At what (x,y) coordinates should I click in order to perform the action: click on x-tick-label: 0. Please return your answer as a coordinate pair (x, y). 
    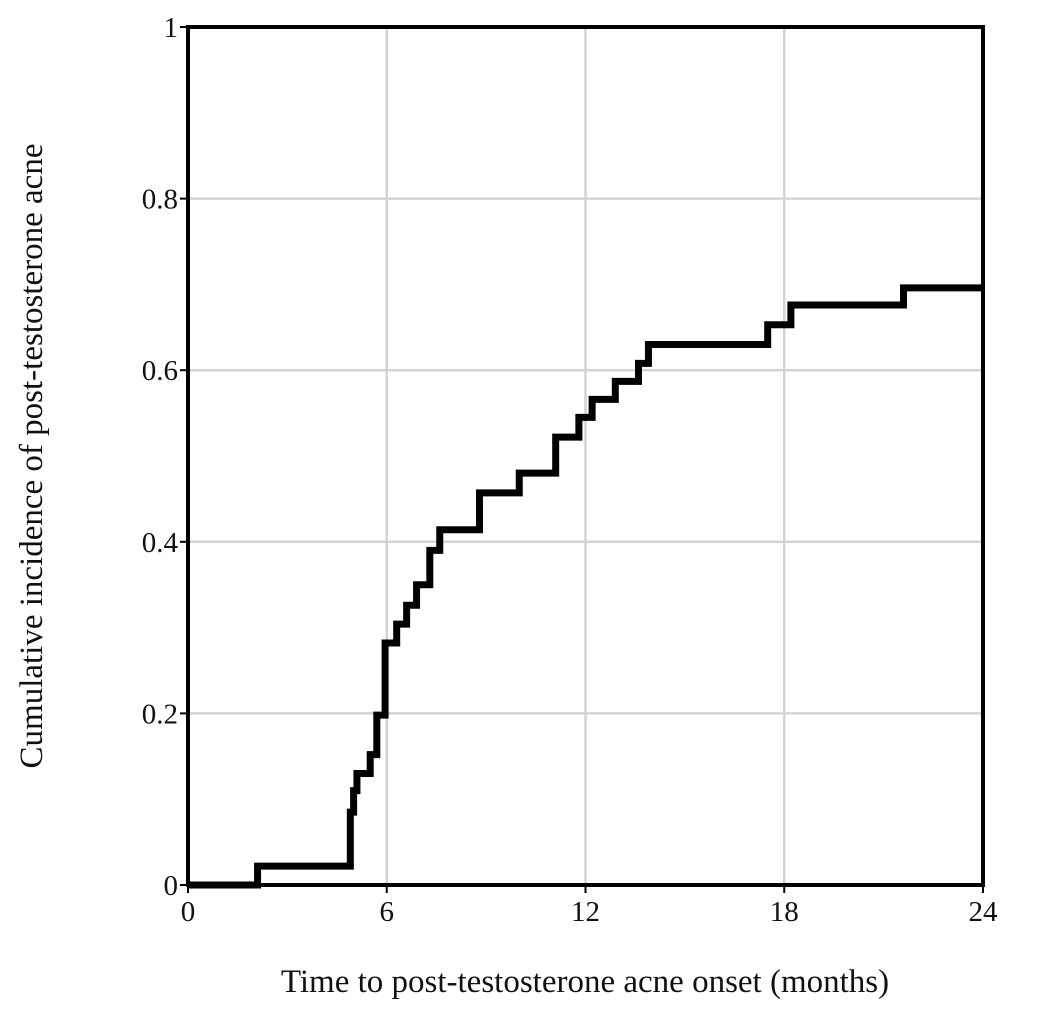
    Looking at the image, I should click on (188, 912).